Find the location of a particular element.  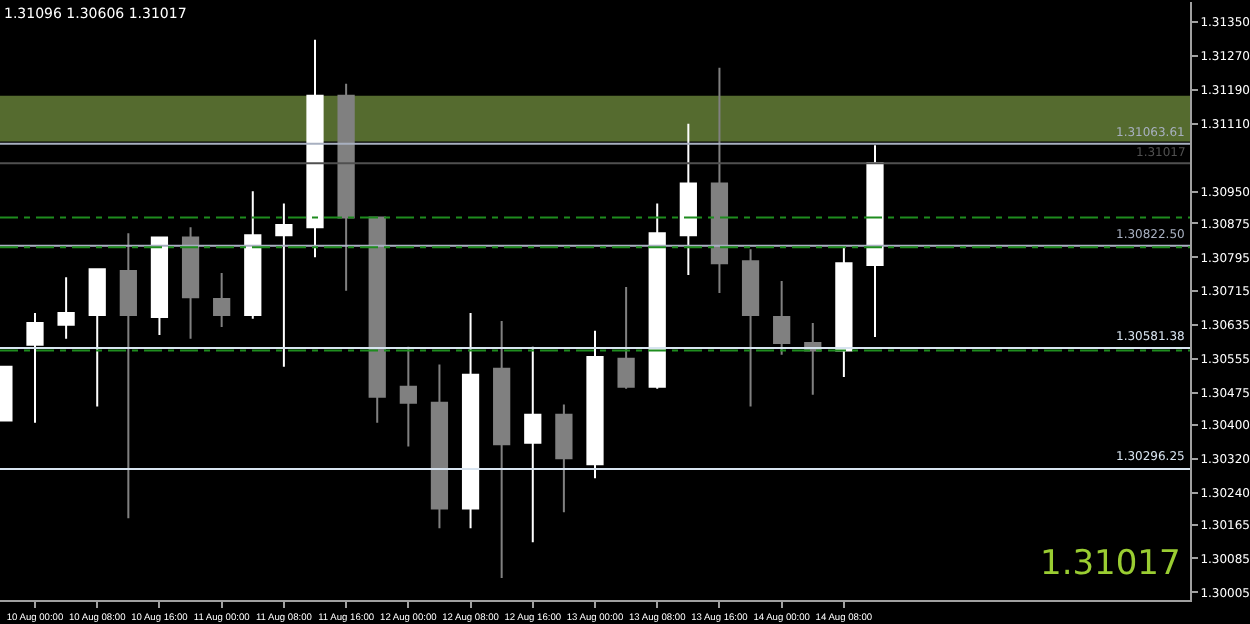

annotation: 1.31017 is located at coordinates (1110, 564).